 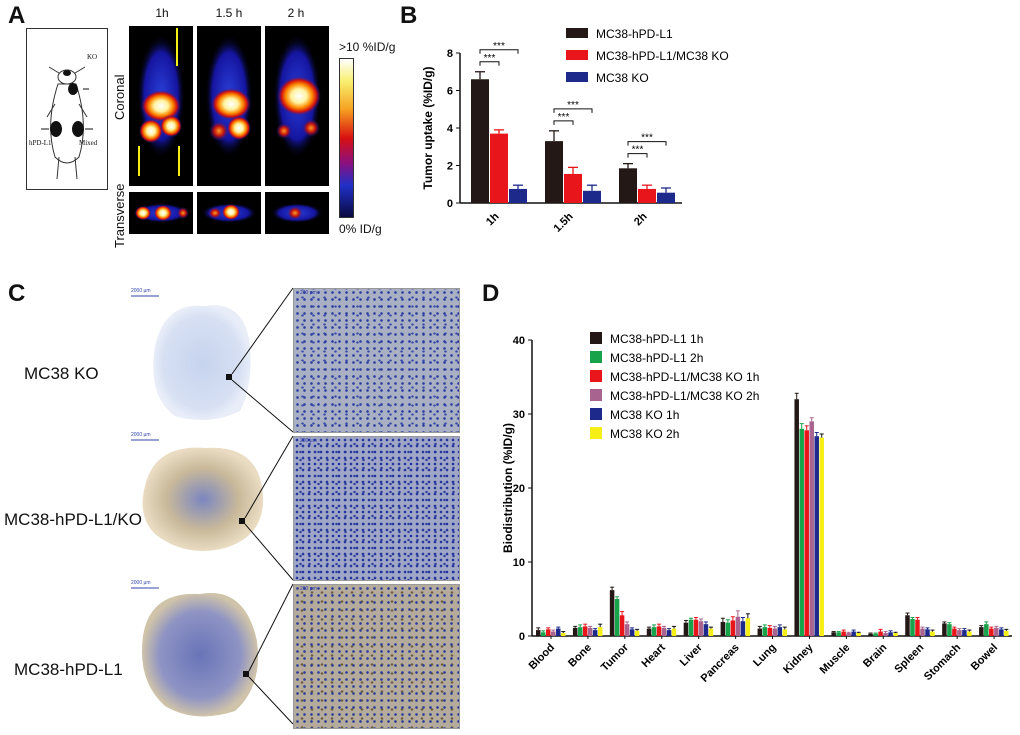 I want to click on y-axis-title: Tumor uptake (%ID/g), so click(x=428, y=127).